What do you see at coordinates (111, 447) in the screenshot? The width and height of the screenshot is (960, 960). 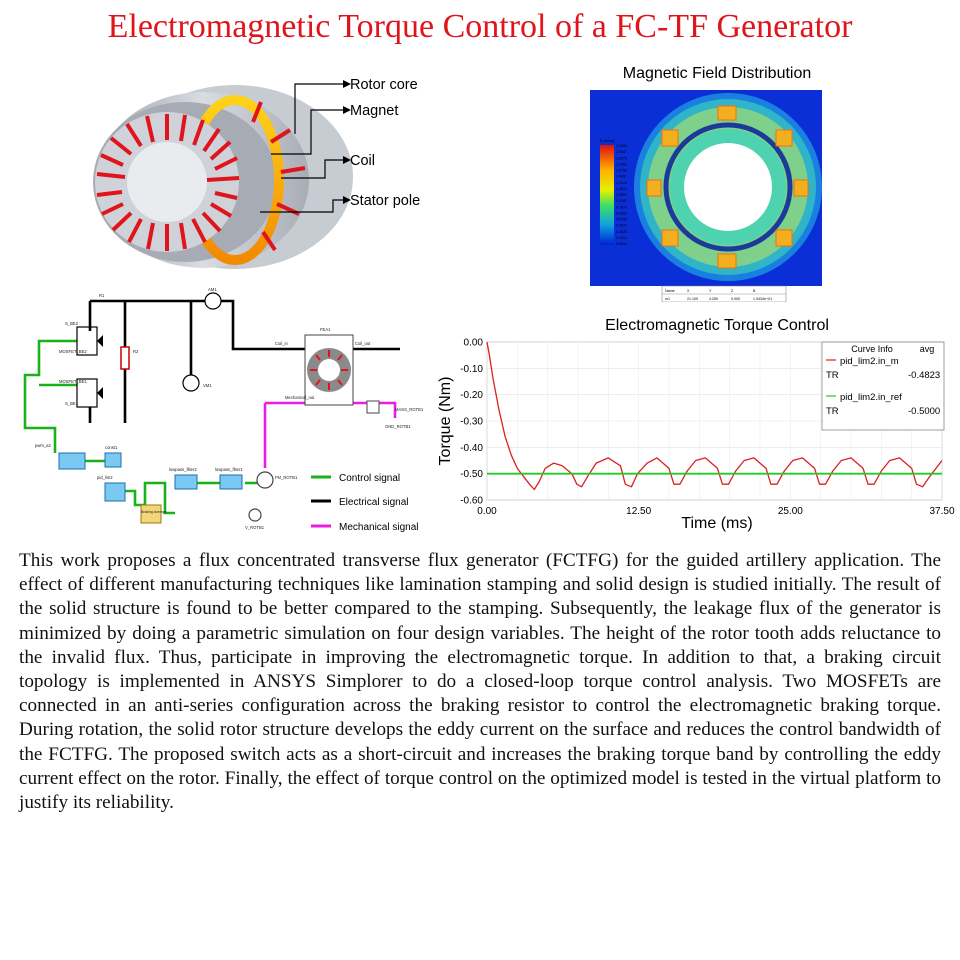 I see `comp-const1: const1` at bounding box center [111, 447].